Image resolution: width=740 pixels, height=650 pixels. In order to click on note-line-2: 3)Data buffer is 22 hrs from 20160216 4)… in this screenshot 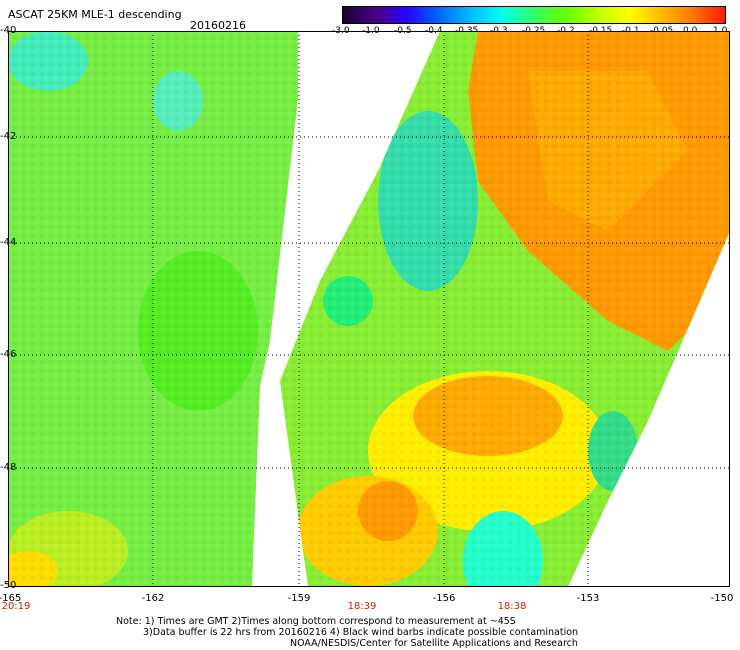, I will do `click(361, 632)`.